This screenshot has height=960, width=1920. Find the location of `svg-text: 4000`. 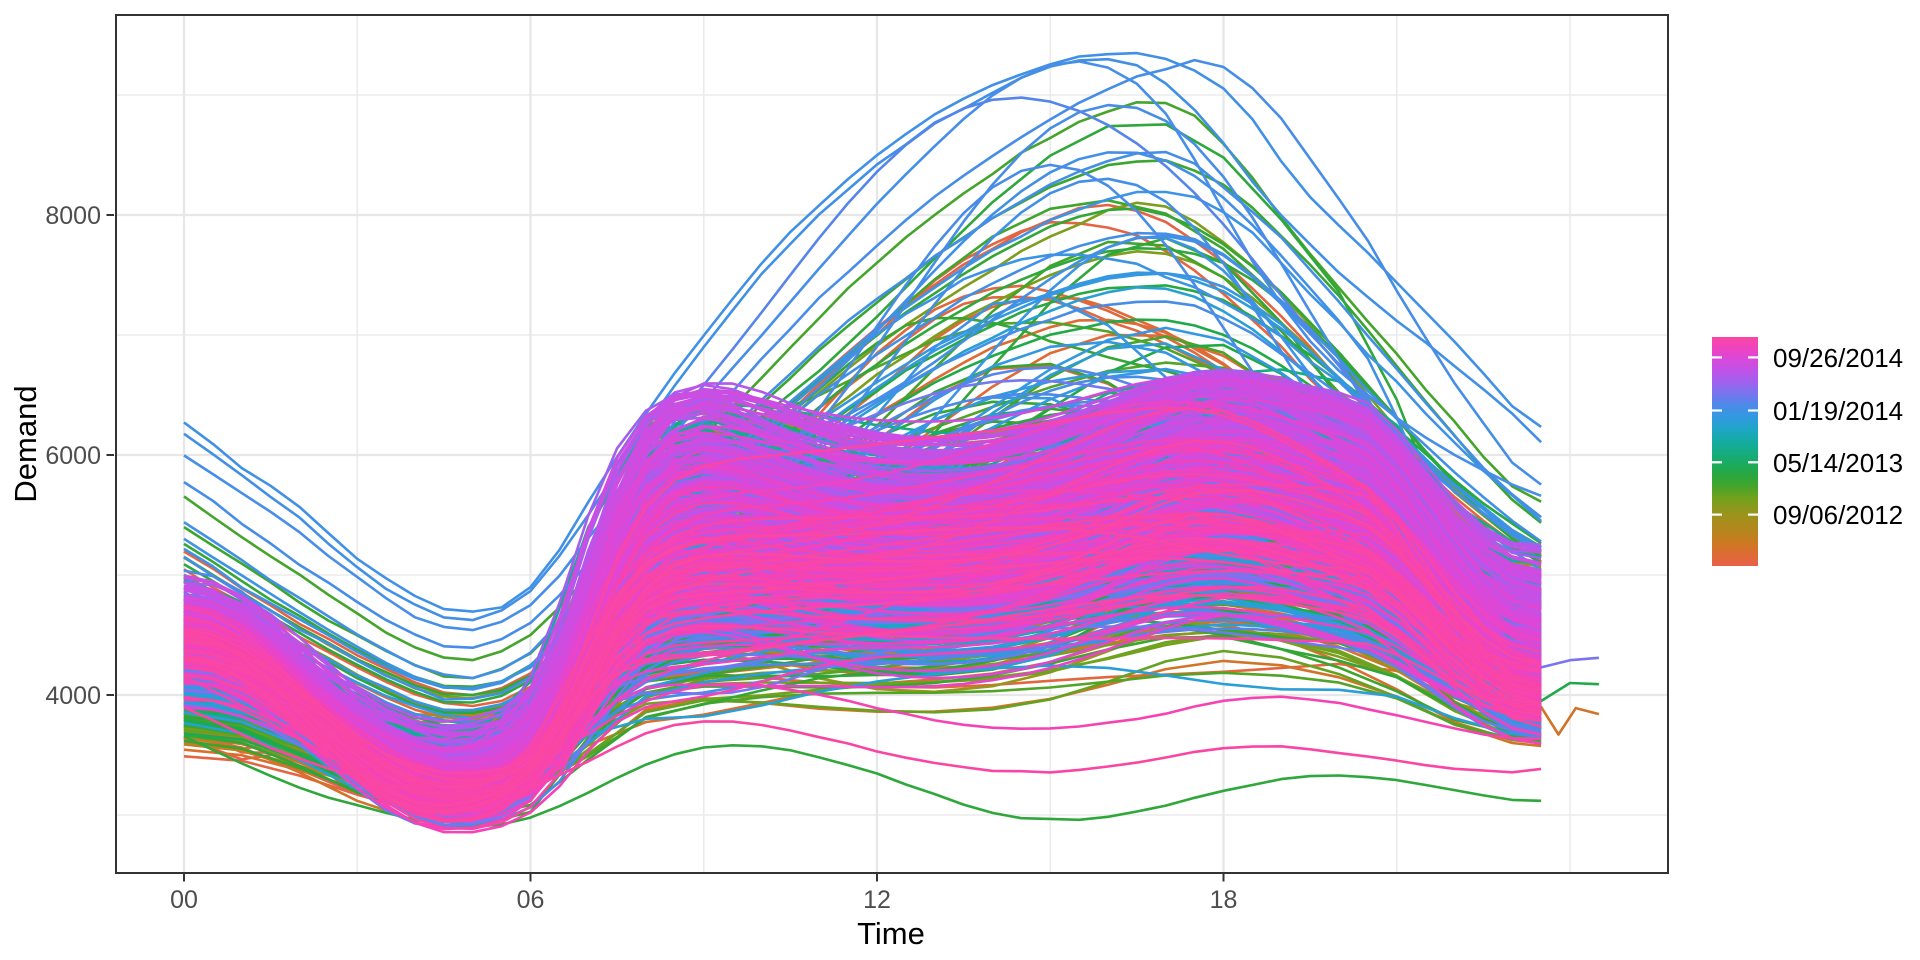

svg-text: 4000 is located at coordinates (73, 696).